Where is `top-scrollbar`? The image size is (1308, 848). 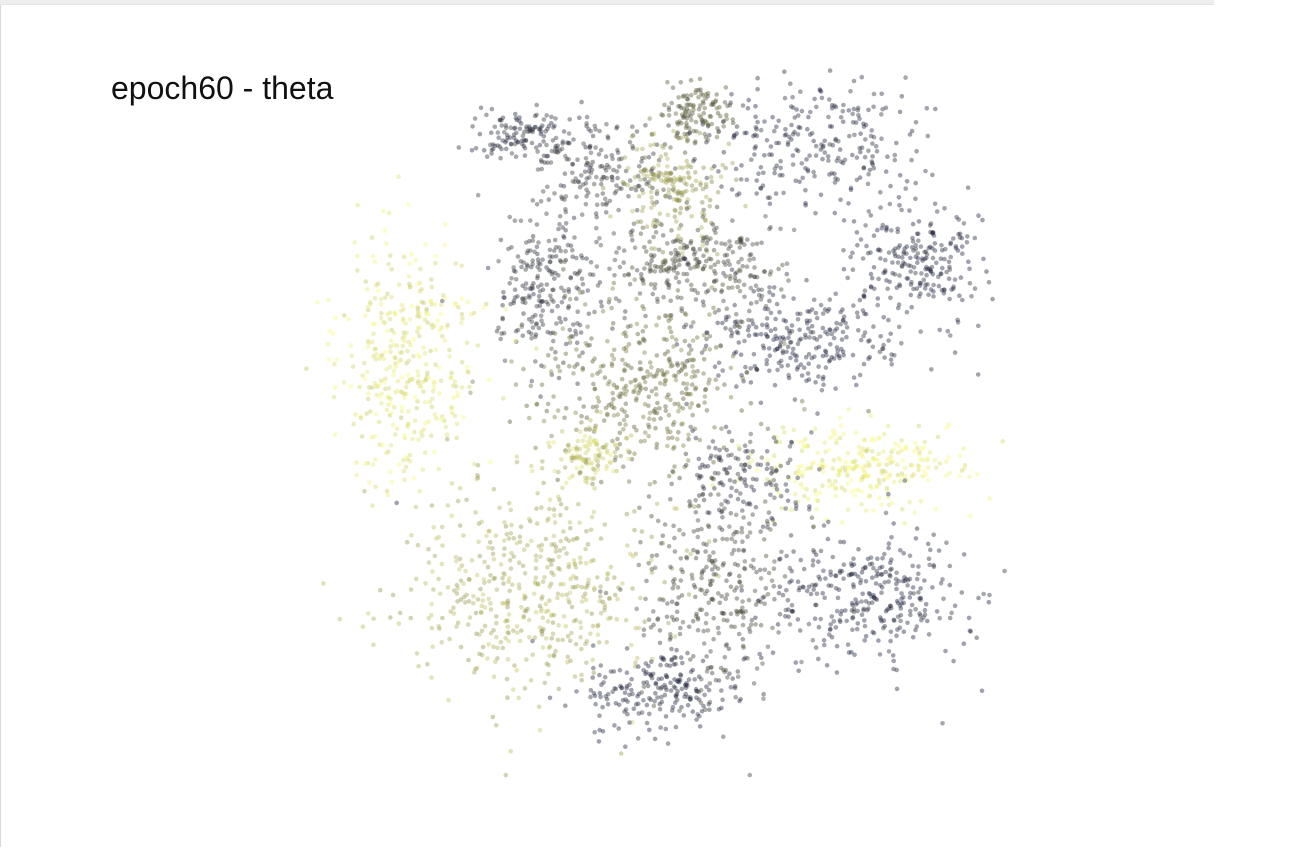 top-scrollbar is located at coordinates (607, 2).